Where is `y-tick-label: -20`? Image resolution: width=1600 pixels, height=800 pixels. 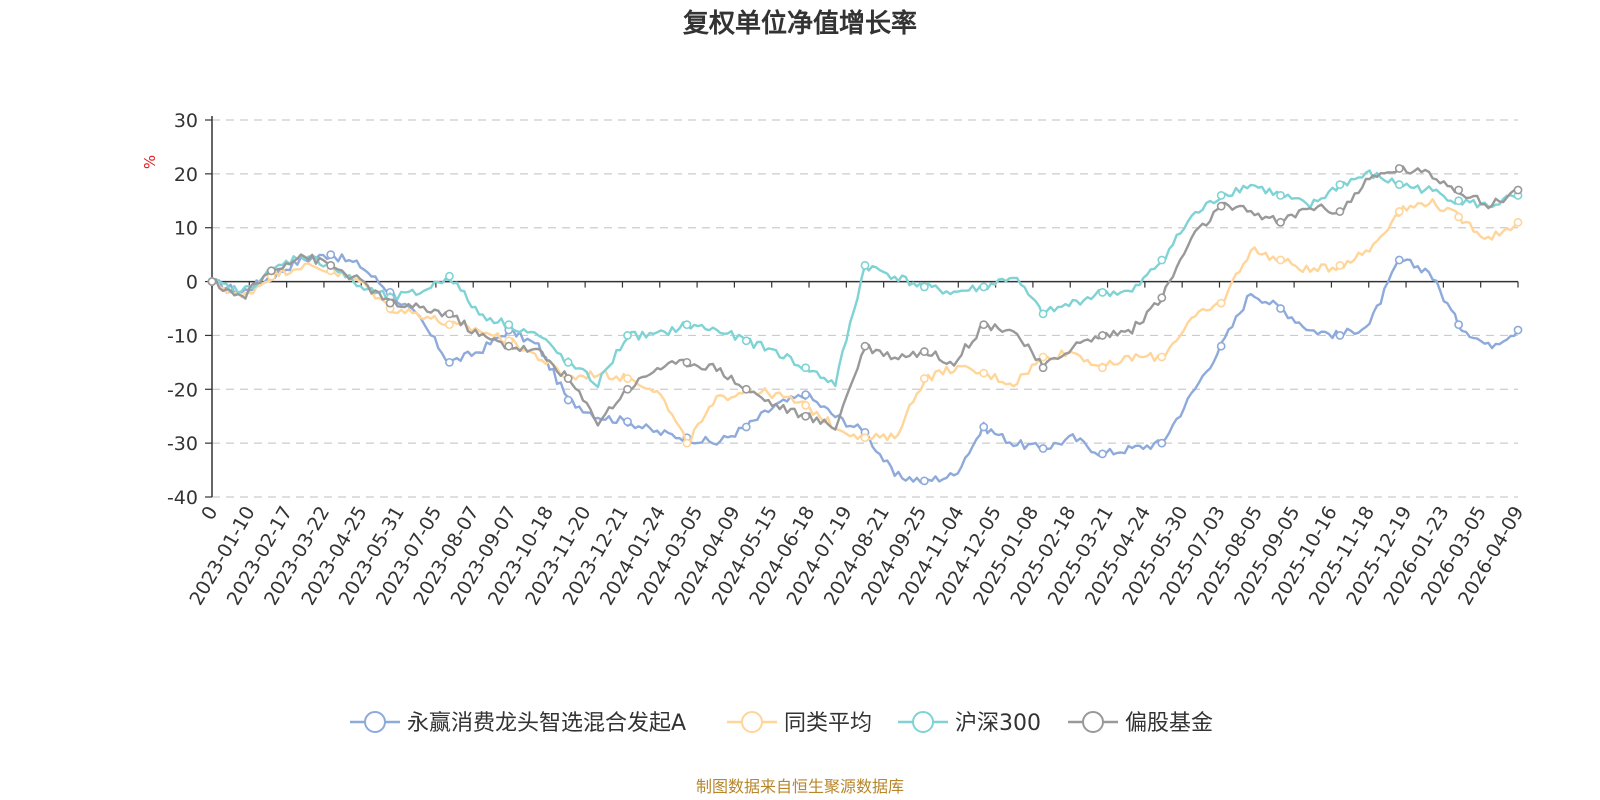
y-tick-label: -20 is located at coordinates (182, 390).